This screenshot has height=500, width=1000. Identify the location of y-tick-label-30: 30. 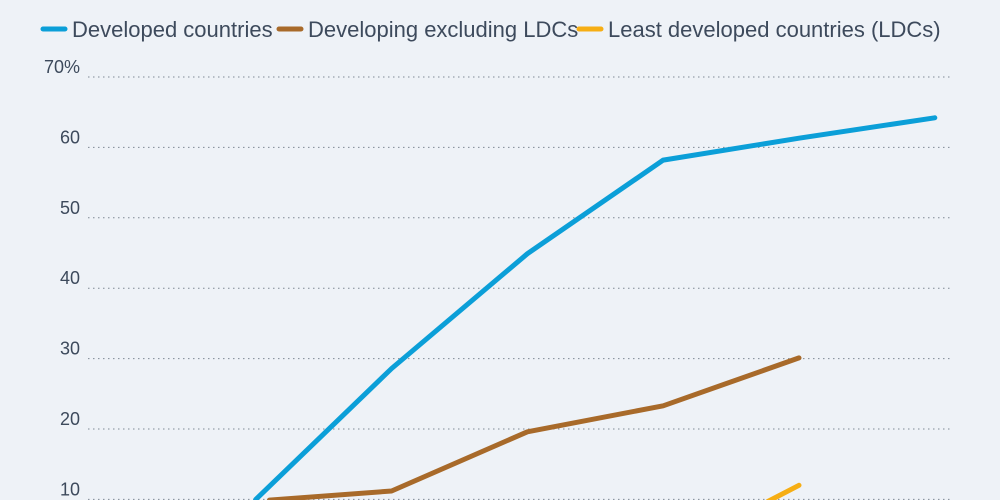
(70, 349).